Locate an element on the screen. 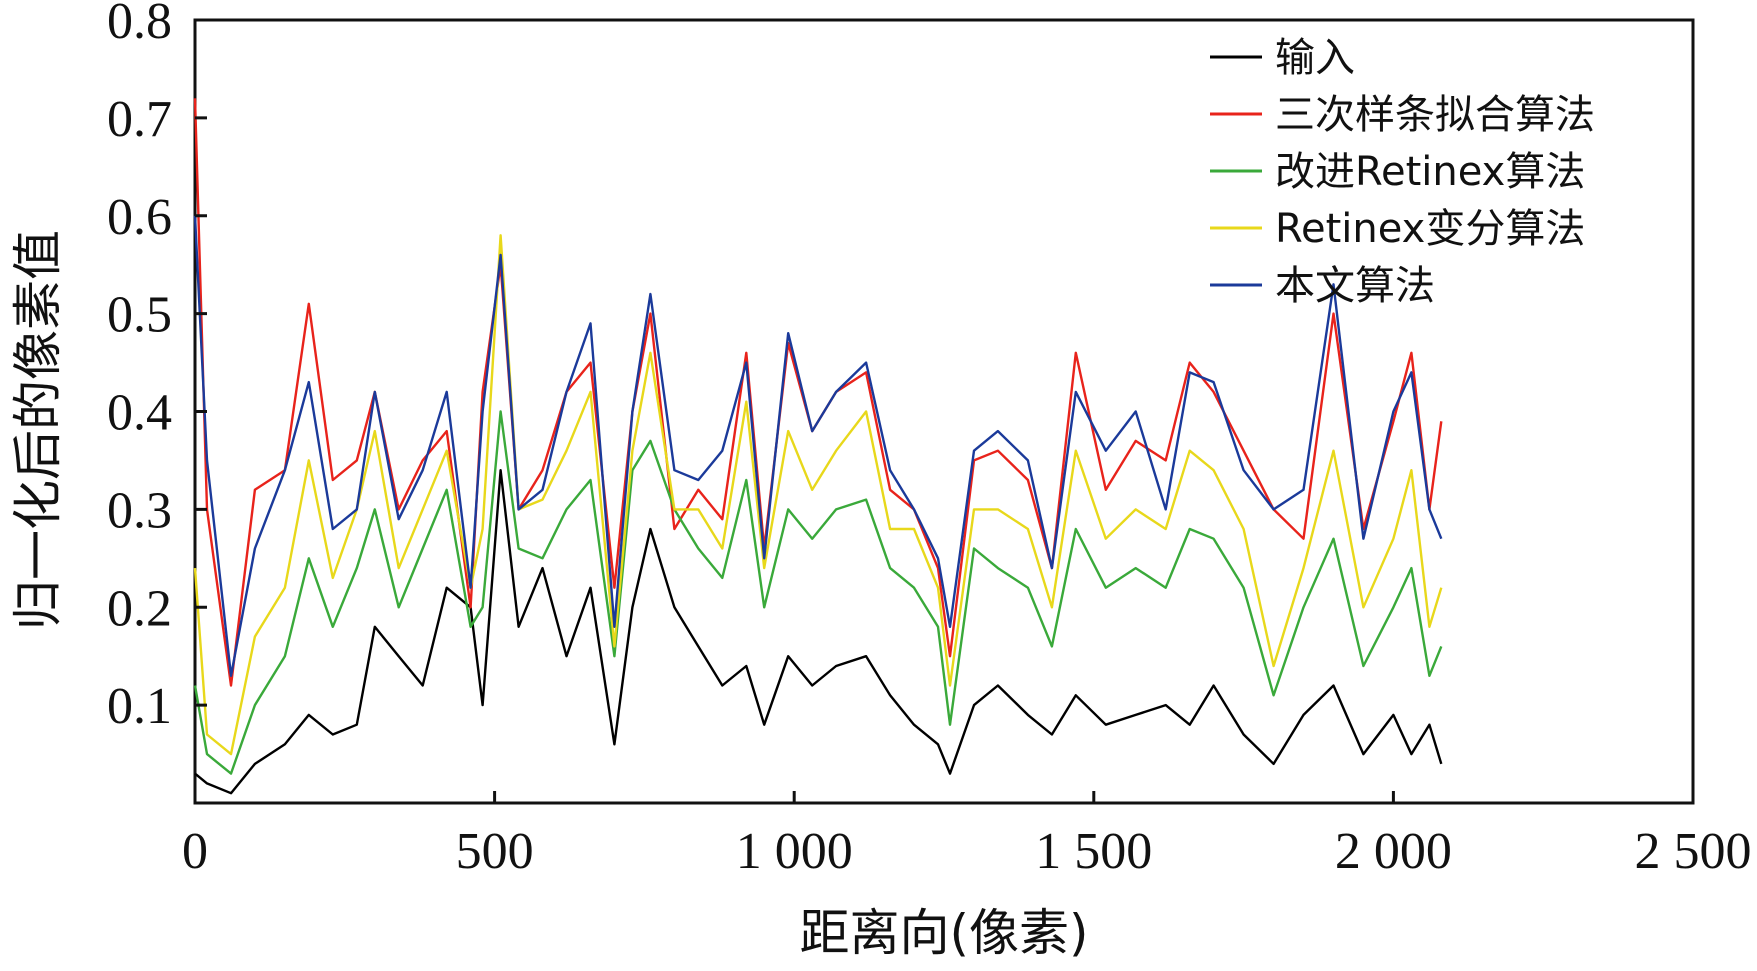  x-tick-label: 0 is located at coordinates (195, 851).